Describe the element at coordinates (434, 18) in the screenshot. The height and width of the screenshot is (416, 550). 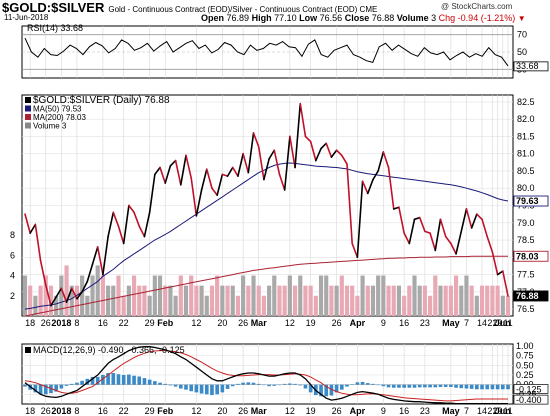
I see `volume-value: 3` at that location.